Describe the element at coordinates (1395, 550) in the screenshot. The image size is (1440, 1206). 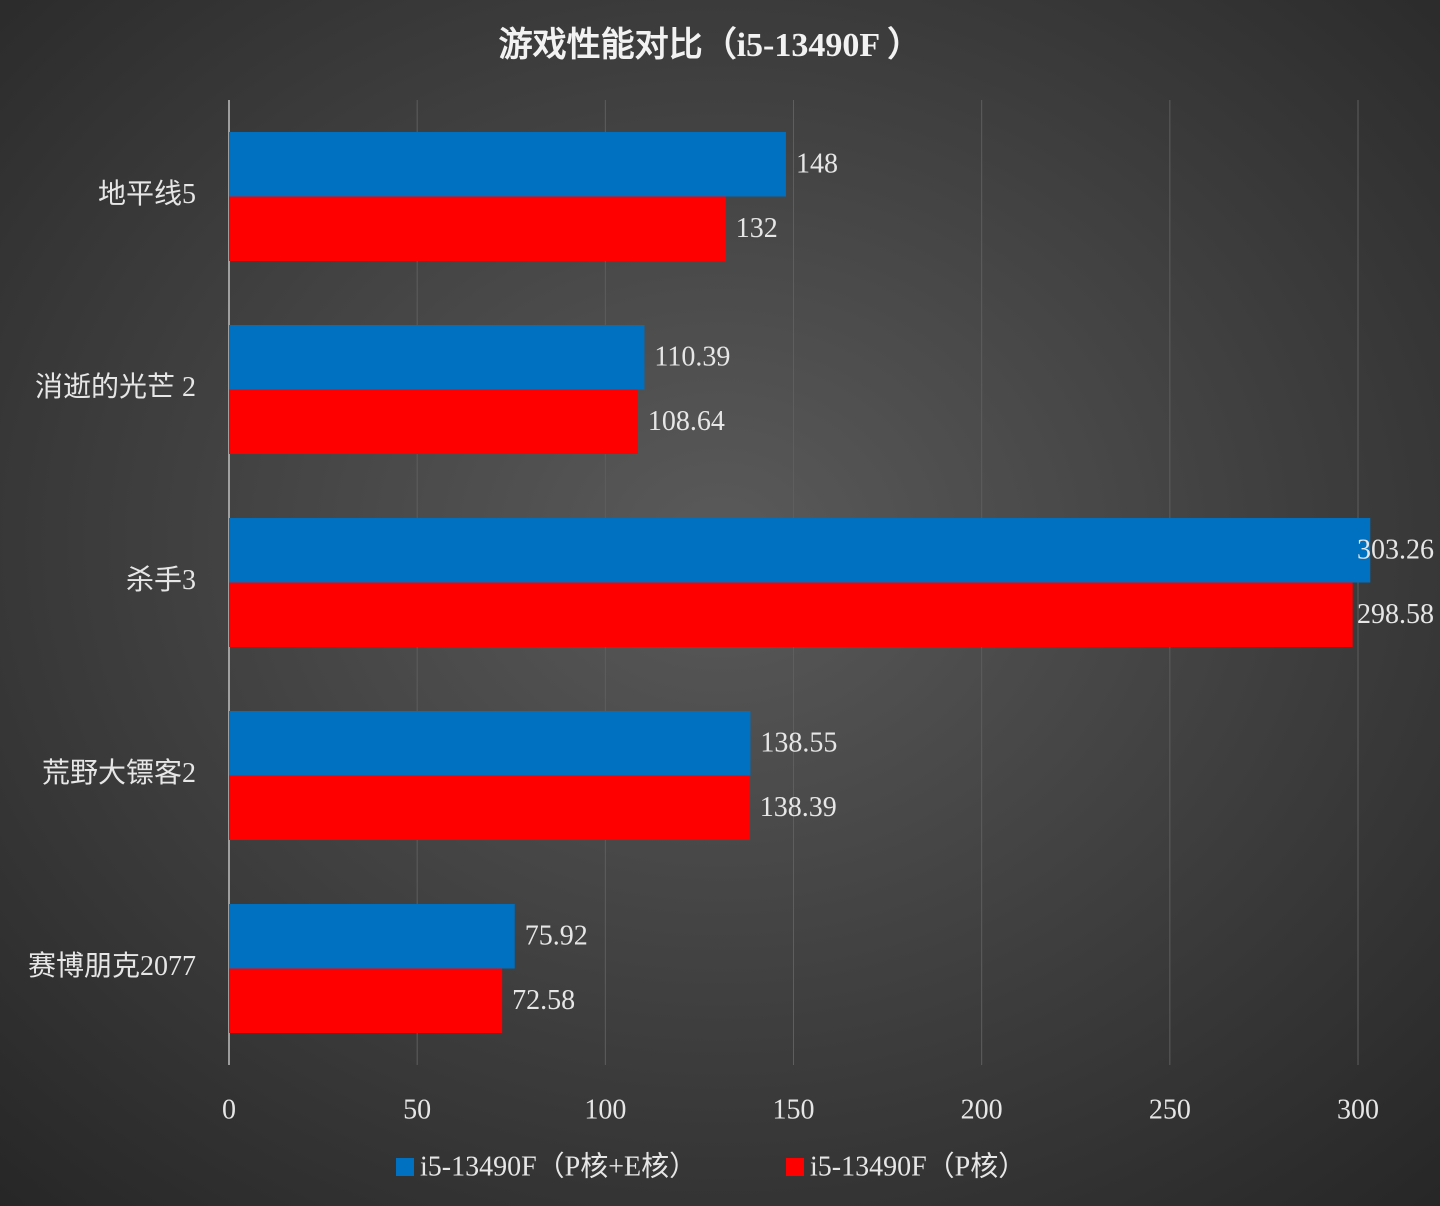
I see `value-label: 303.26` at that location.